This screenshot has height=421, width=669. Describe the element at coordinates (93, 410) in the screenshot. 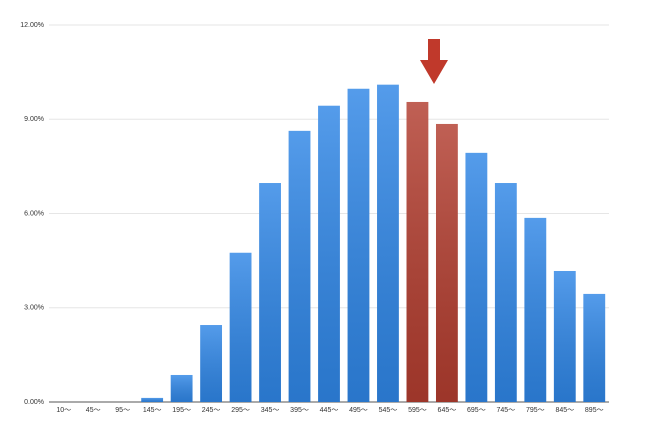

I see `x-tick-label: 45〜` at that location.